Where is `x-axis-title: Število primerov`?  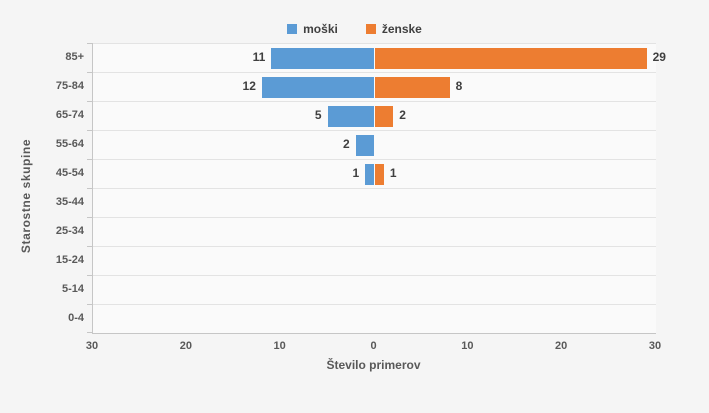 x-axis-title: Število primerov is located at coordinates (373, 365).